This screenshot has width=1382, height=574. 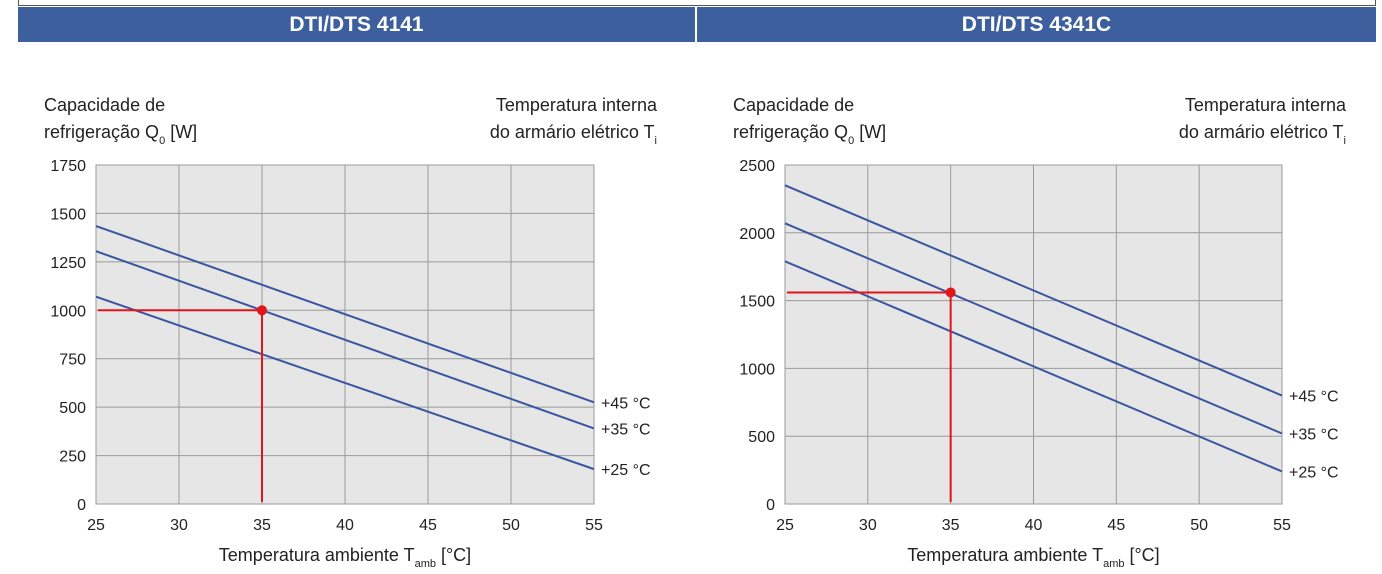 What do you see at coordinates (757, 166) in the screenshot?
I see `y-tick-label: 2500` at bounding box center [757, 166].